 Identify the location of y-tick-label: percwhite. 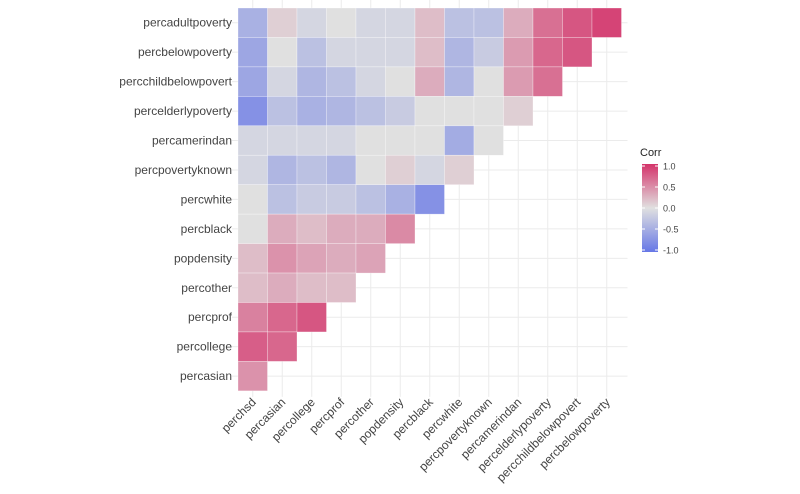
(207, 199).